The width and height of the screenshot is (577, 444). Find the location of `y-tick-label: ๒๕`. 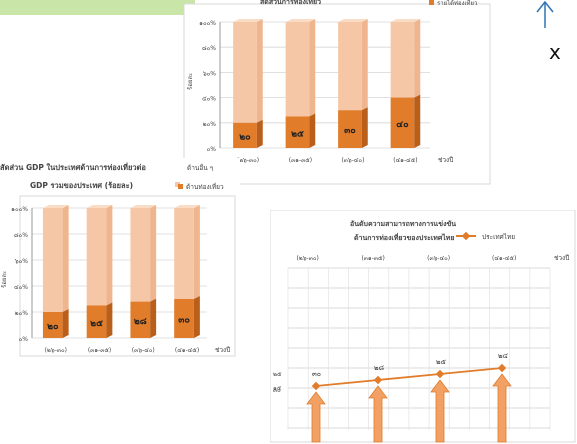

y-tick-label: ๒๕ is located at coordinates (277, 374).